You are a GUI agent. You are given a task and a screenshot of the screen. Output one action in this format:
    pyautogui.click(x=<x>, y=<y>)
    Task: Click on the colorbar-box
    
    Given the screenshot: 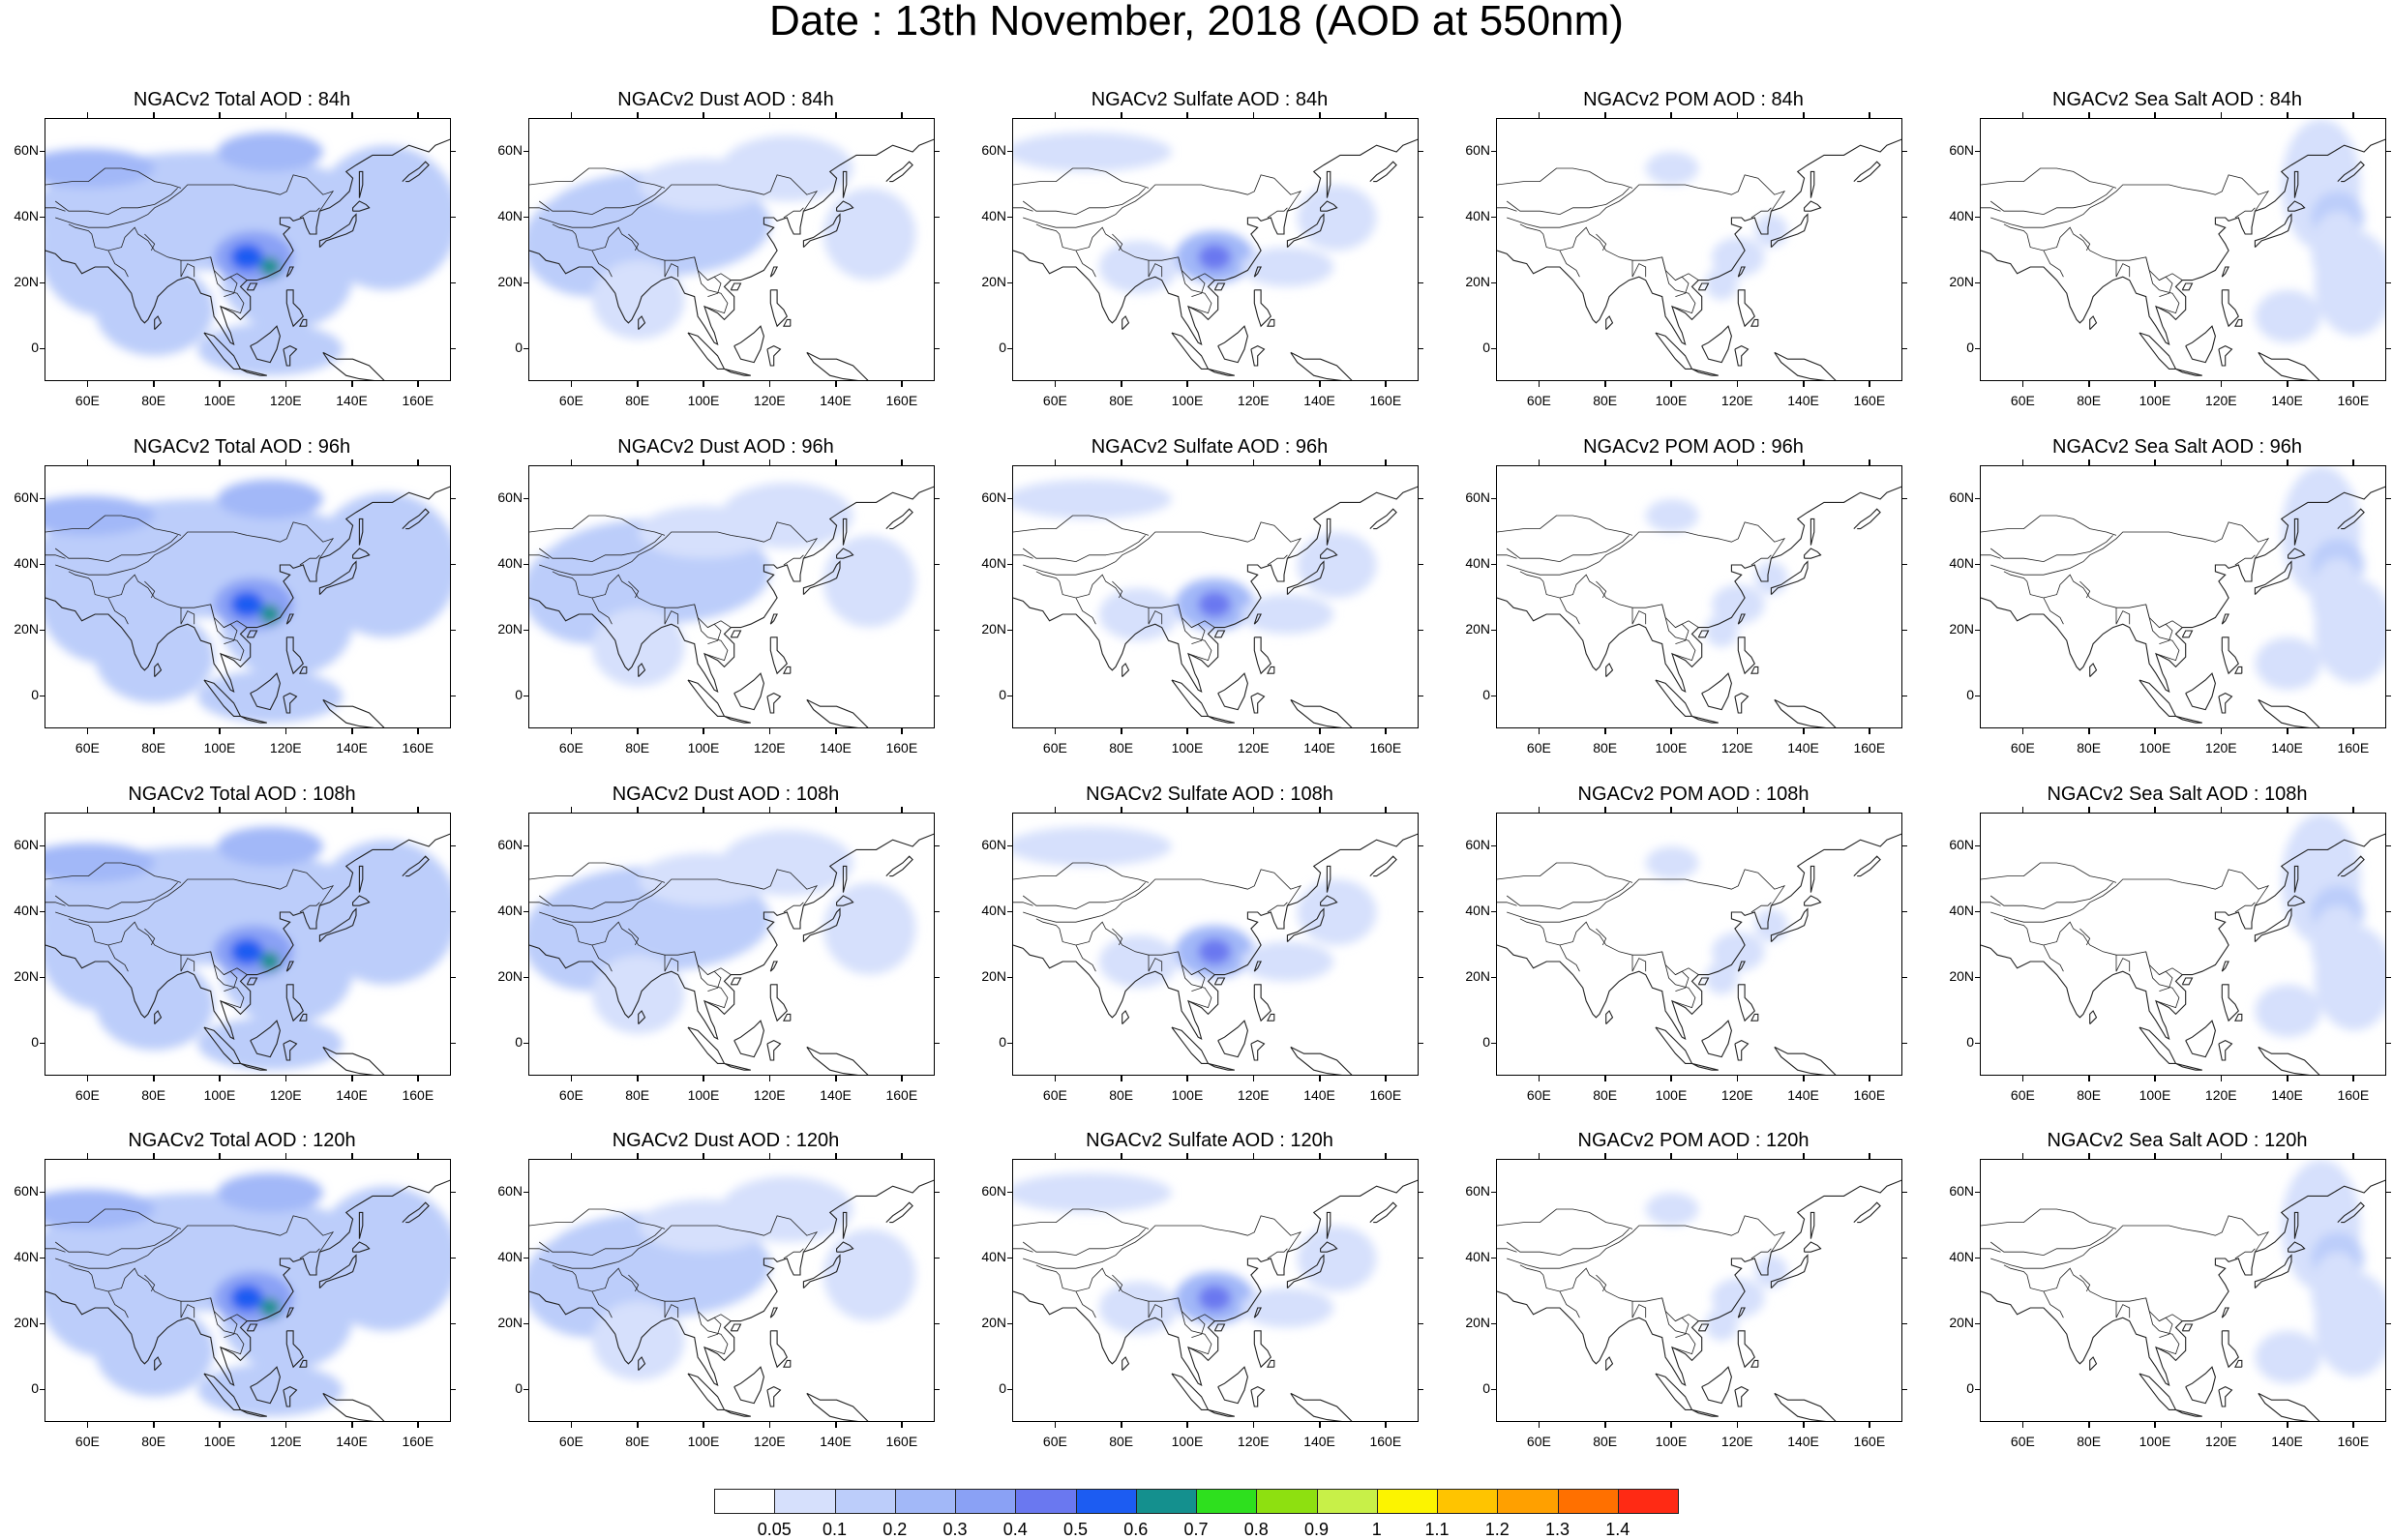 What is the action you would take?
    pyautogui.click(x=986, y=1501)
    